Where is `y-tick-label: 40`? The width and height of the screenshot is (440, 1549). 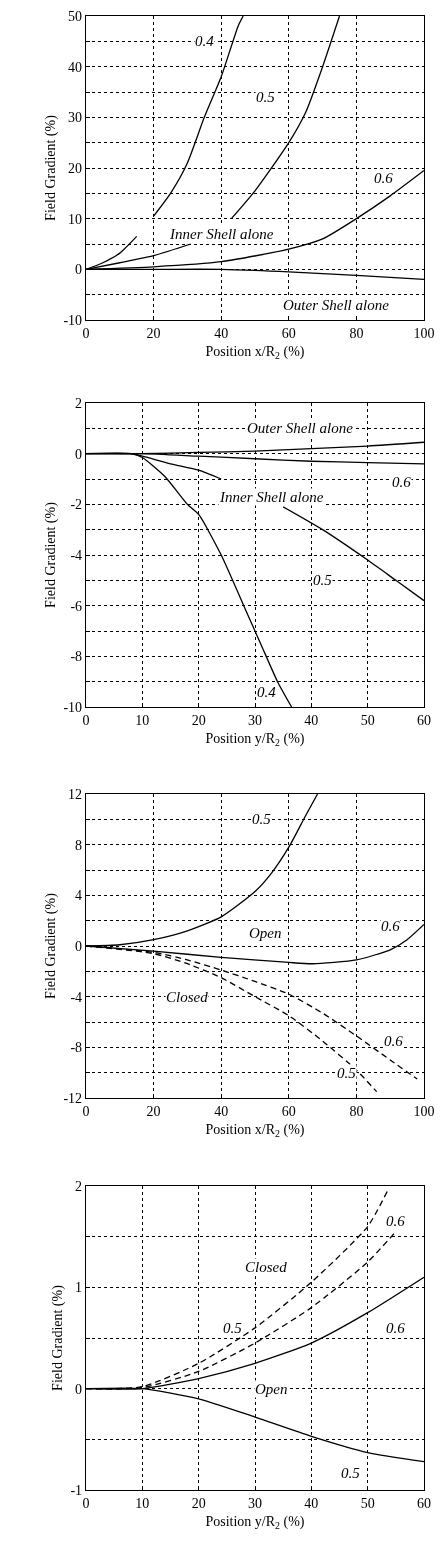
y-tick-label: 40 is located at coordinates (75, 67).